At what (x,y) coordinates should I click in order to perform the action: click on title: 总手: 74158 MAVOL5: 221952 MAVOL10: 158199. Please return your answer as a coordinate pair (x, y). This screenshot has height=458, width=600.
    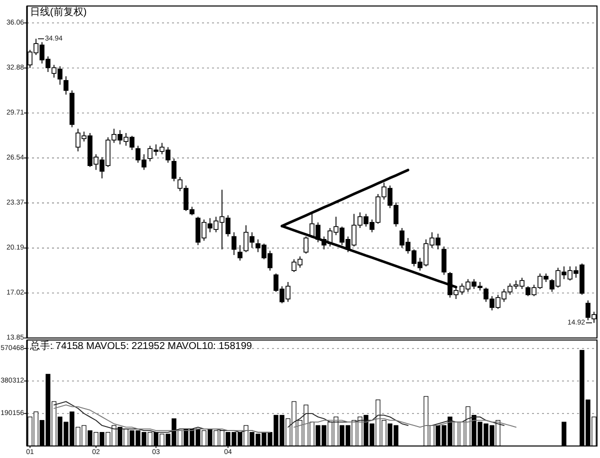
    Looking at the image, I should click on (141, 346).